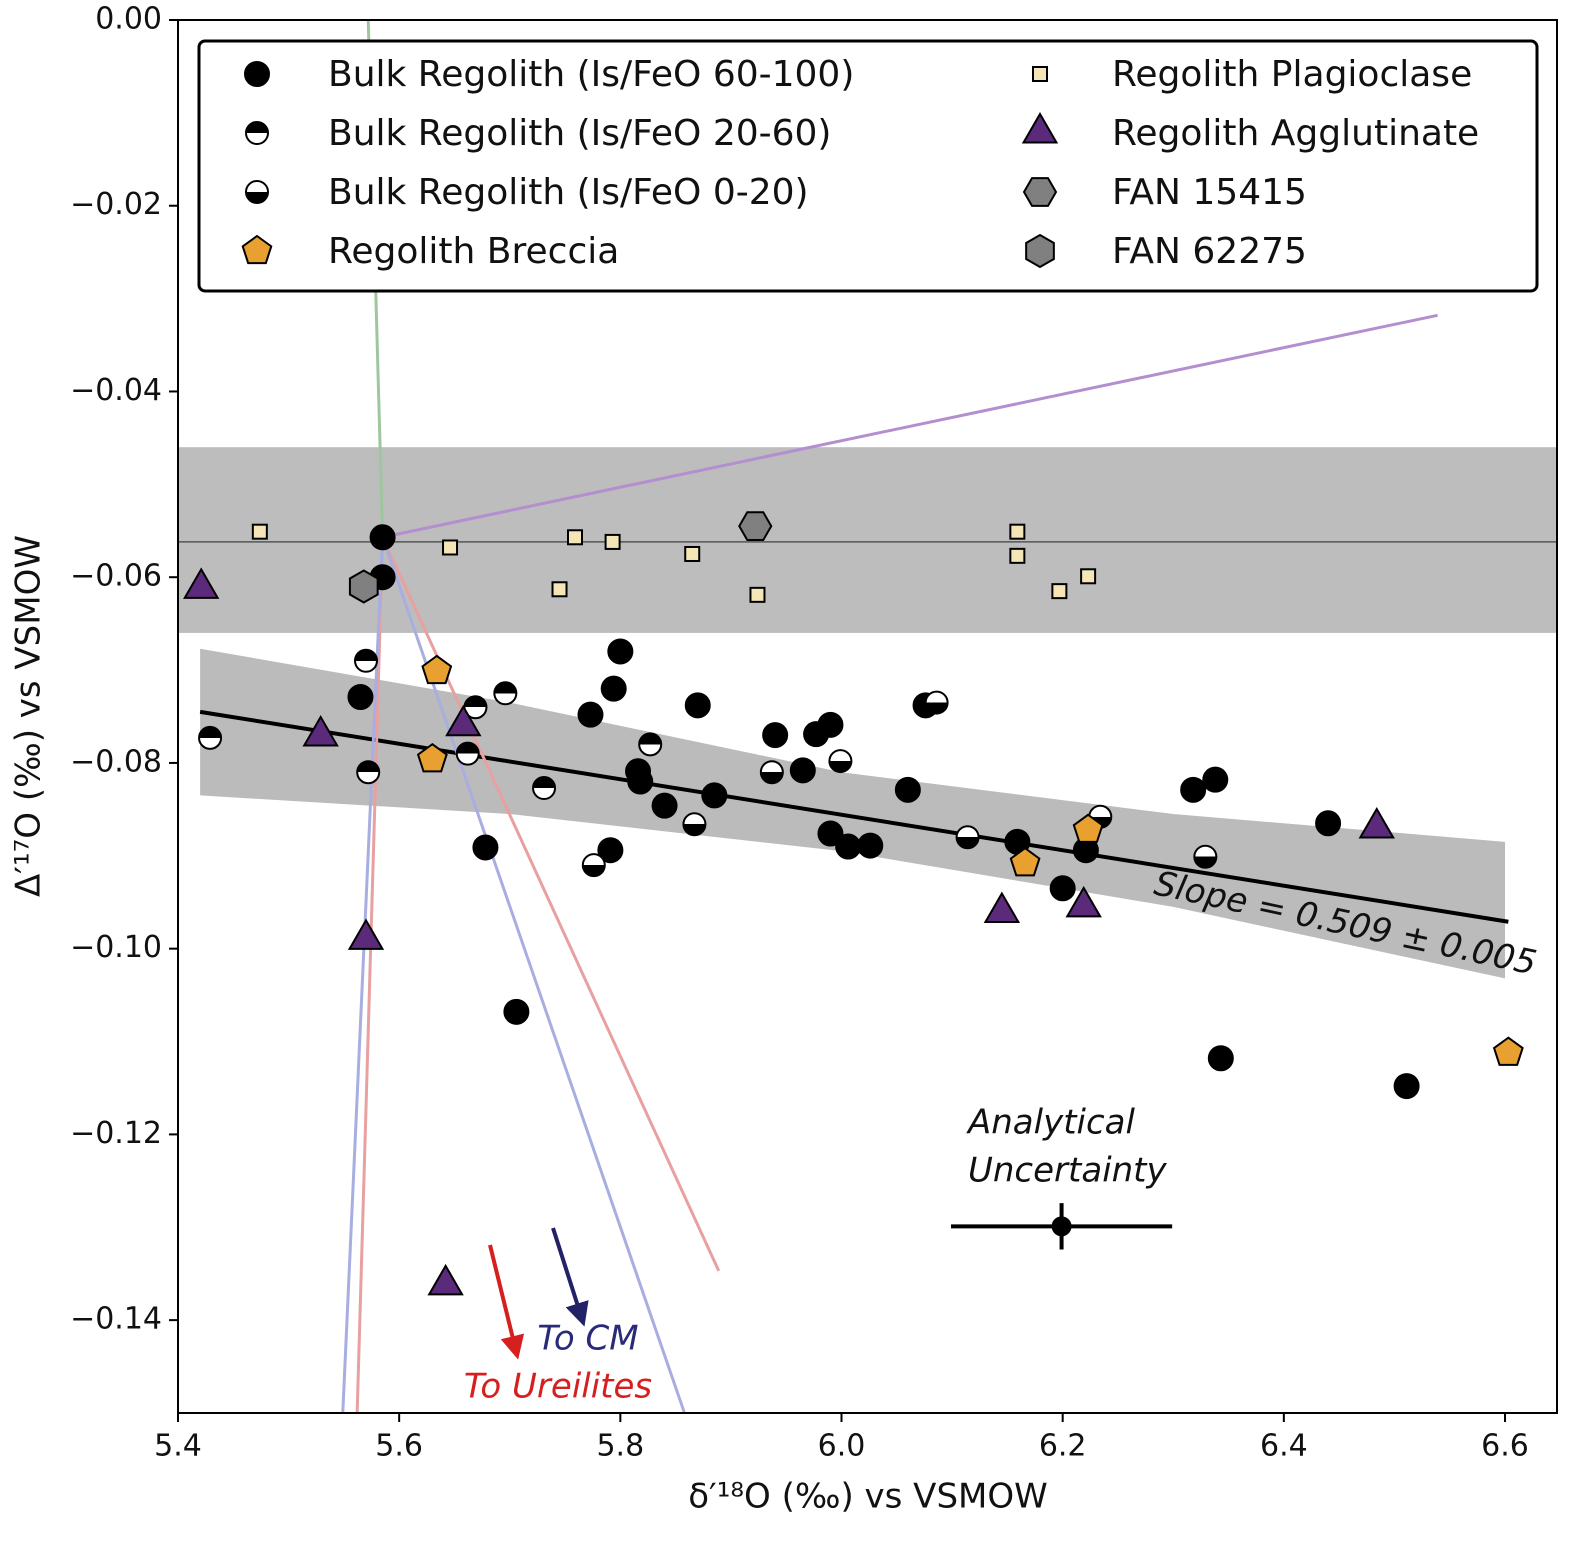  I want to click on legend-label: FAN 15415, so click(1209, 192).